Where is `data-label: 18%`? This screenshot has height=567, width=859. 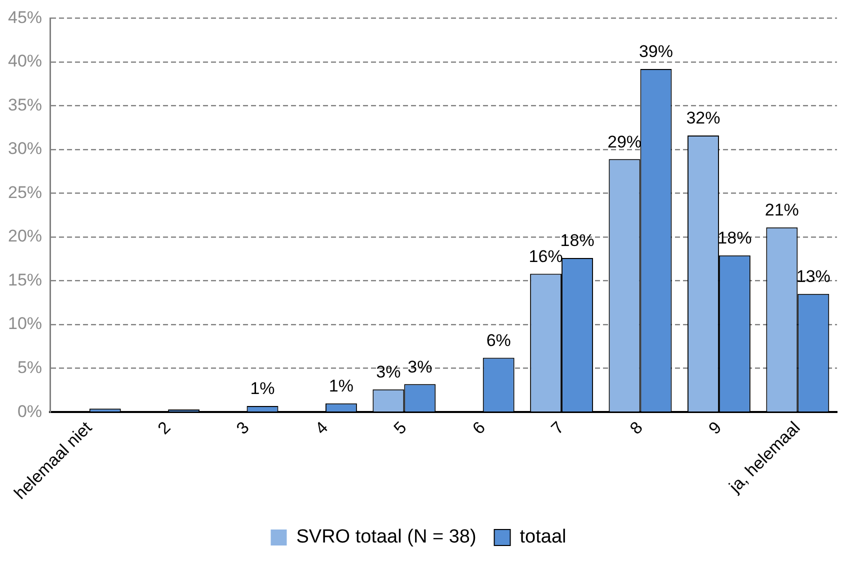 data-label: 18% is located at coordinates (577, 240).